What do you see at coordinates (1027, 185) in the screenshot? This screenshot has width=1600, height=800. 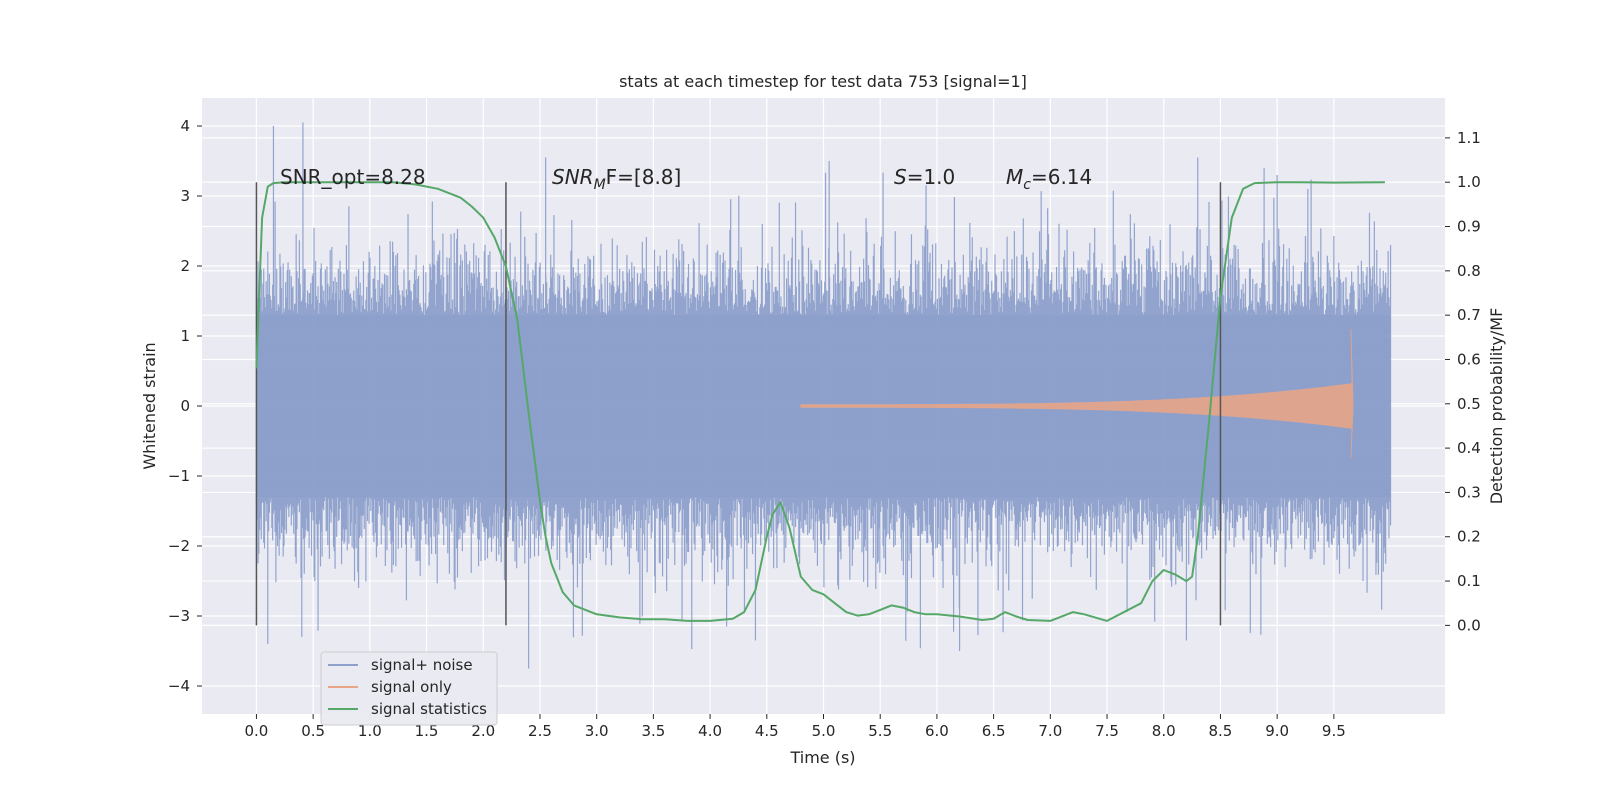 I see `annotation-mc-sub: c` at bounding box center [1027, 185].